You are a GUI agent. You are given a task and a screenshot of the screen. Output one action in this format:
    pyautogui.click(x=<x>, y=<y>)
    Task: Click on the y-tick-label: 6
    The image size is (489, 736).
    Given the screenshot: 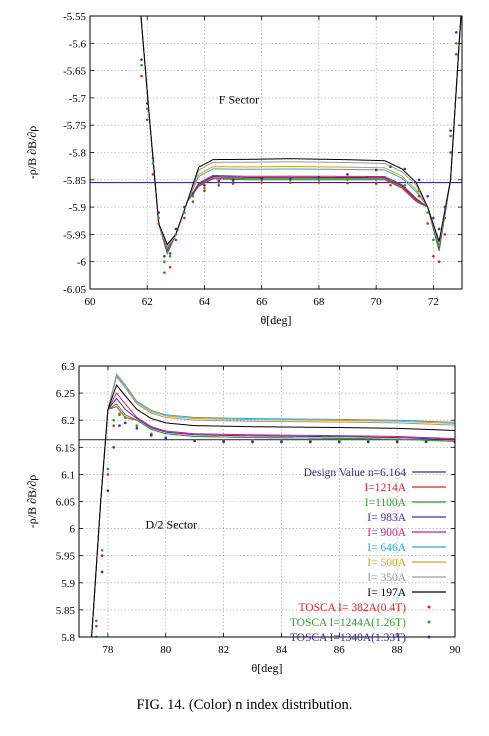 What is the action you would take?
    pyautogui.click(x=73, y=530)
    